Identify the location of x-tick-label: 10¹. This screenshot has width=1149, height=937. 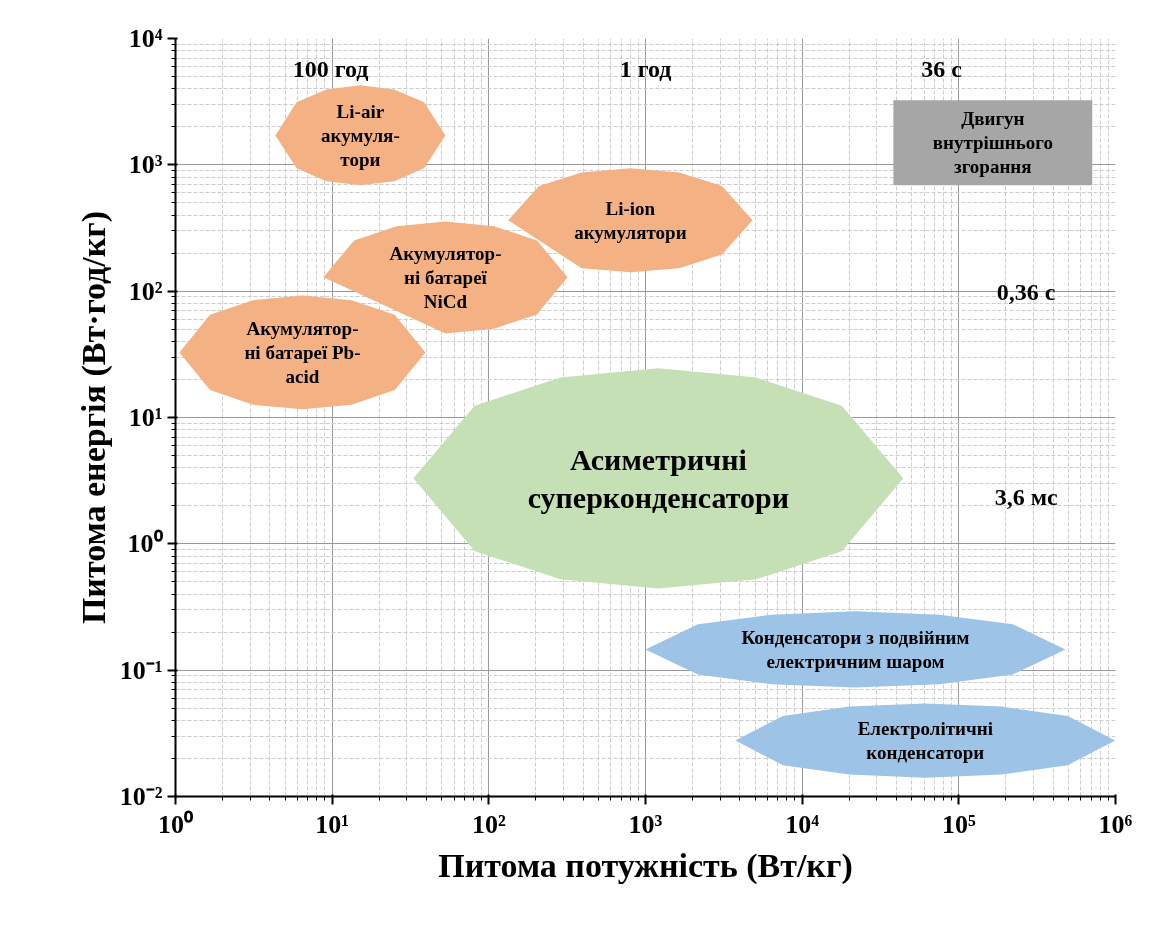
(332, 824).